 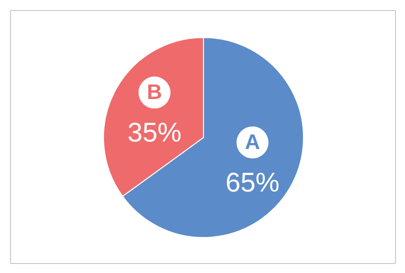 I want to click on slice-label: B, so click(x=154, y=92).